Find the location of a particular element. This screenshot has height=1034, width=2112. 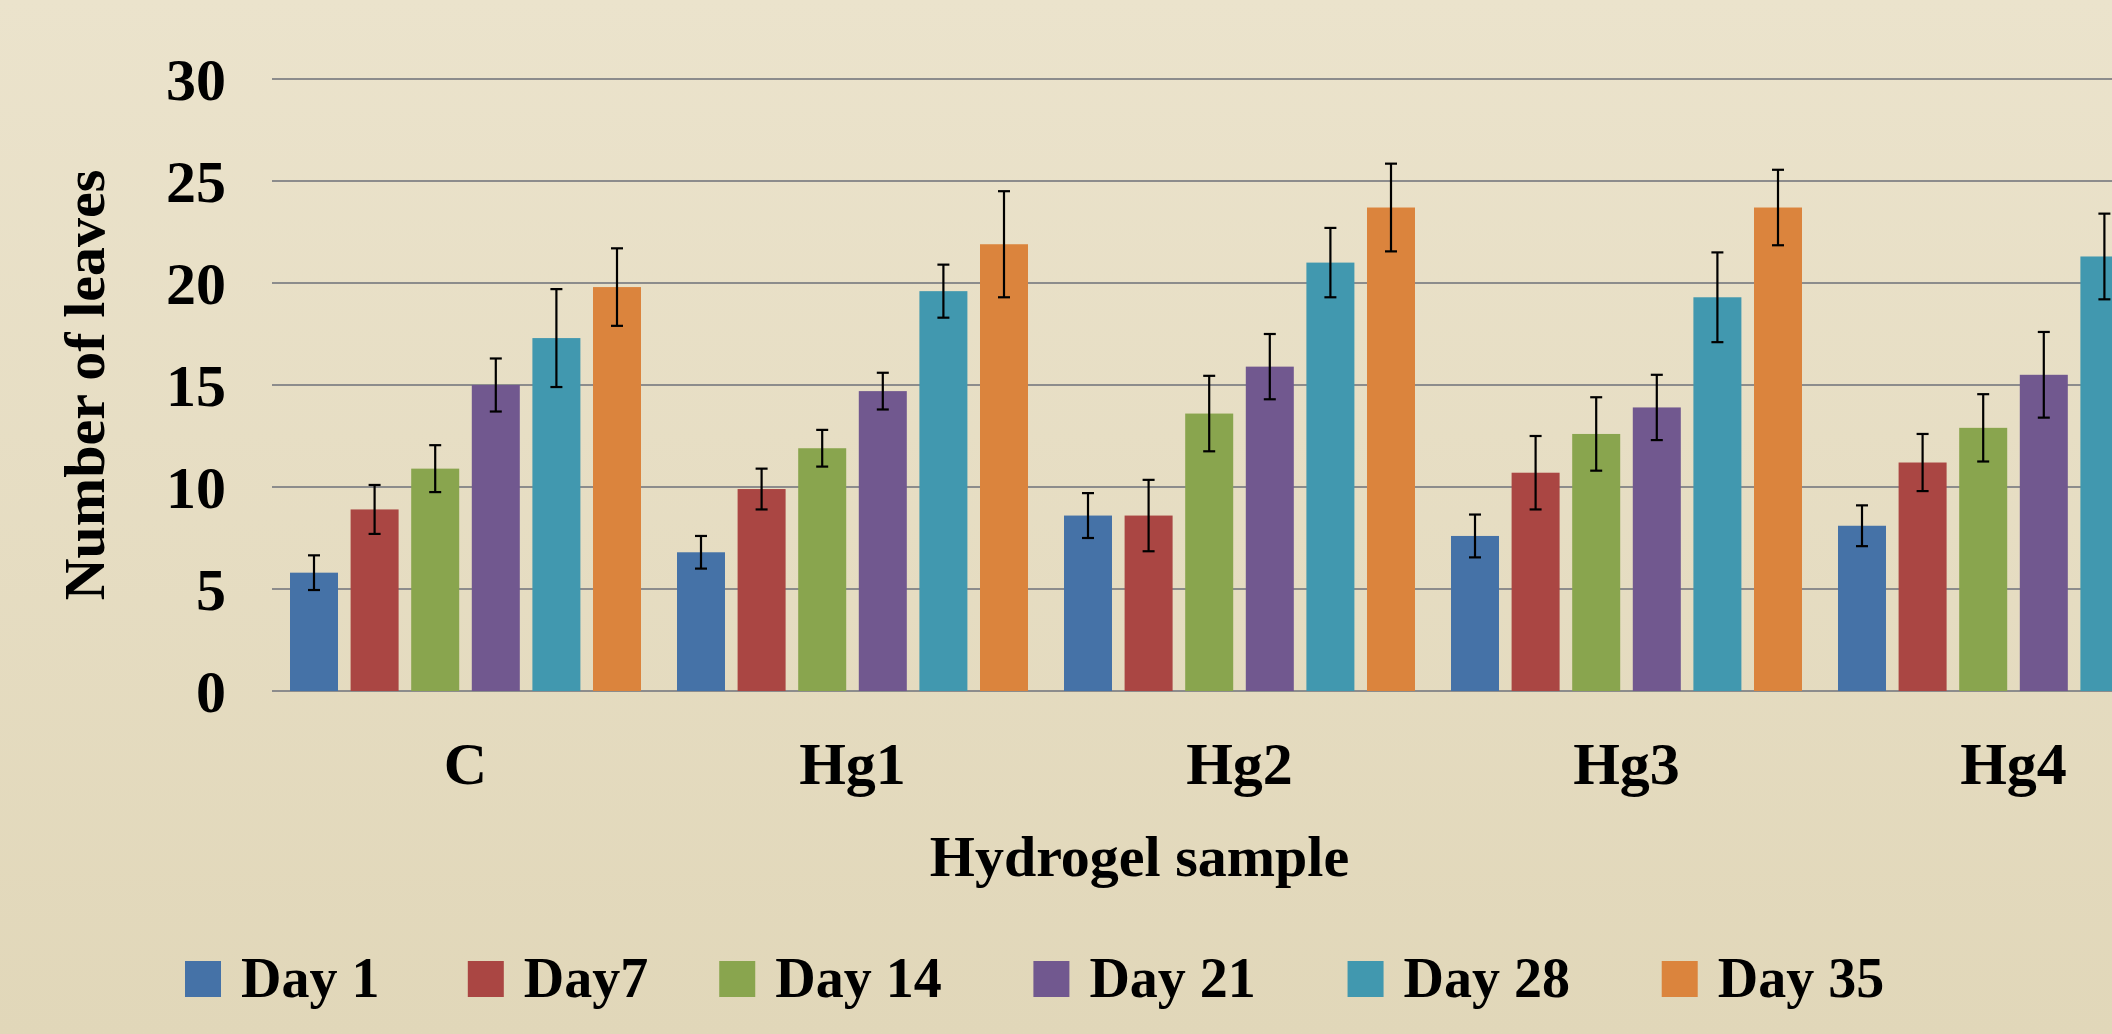

x-tick-label: C is located at coordinates (465, 764).